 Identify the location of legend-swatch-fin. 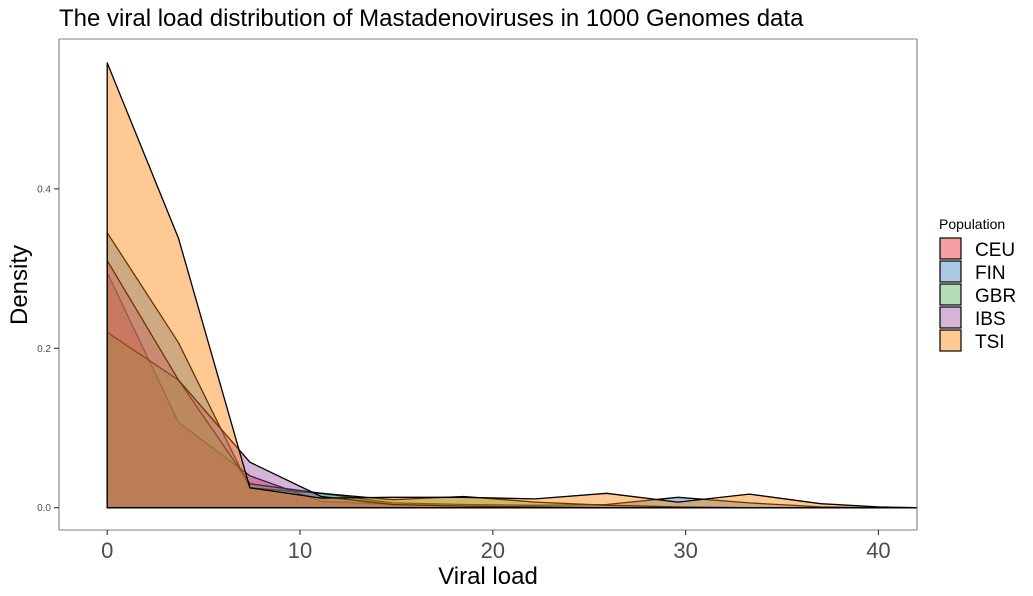
(950, 271).